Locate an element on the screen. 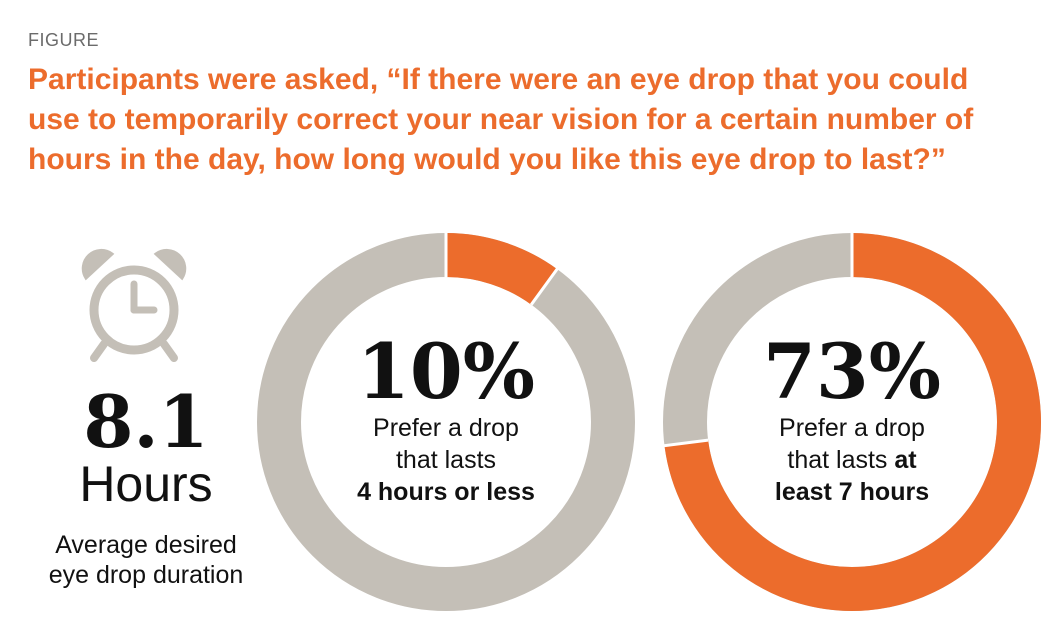 The width and height of the screenshot is (1064, 632). figure-label: FIGURE is located at coordinates (64, 40).